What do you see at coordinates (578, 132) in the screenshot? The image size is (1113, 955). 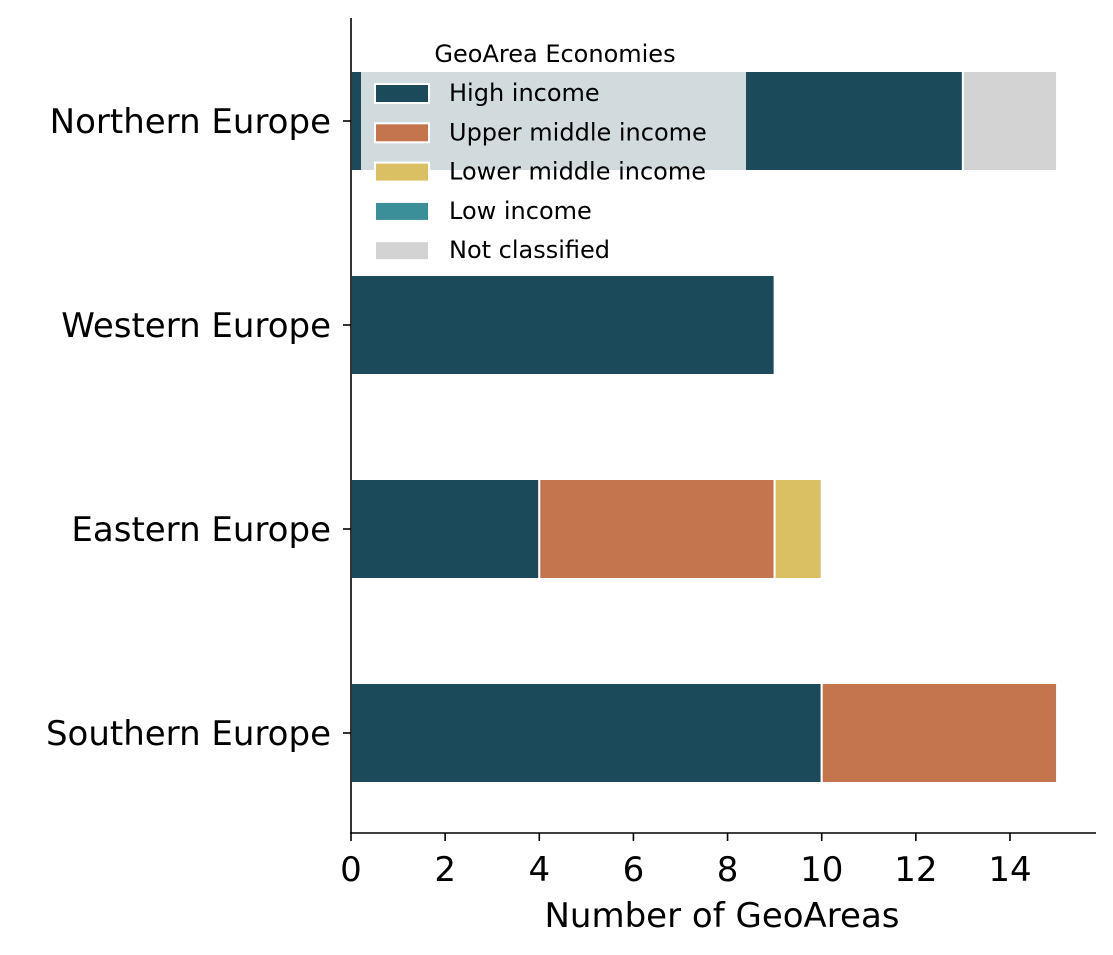 I see `legend-label: Upper middle income` at bounding box center [578, 132].